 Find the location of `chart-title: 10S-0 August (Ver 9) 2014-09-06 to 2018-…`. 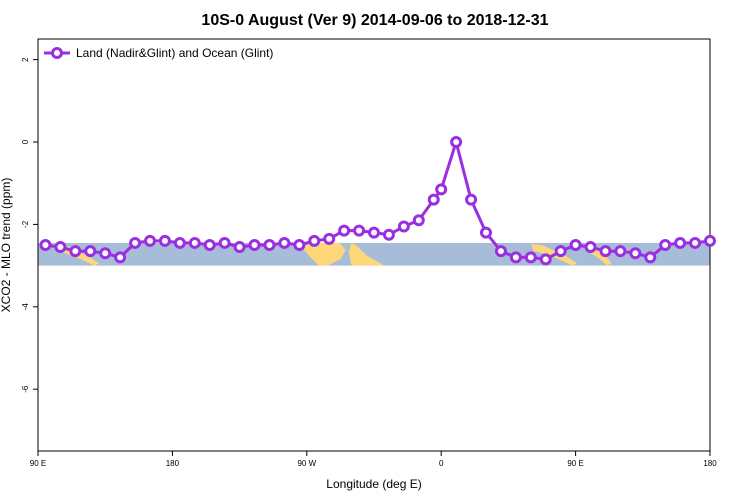

chart-title: 10S-0 August (Ver 9) 2014-09-06 to 2018-… is located at coordinates (374, 20).